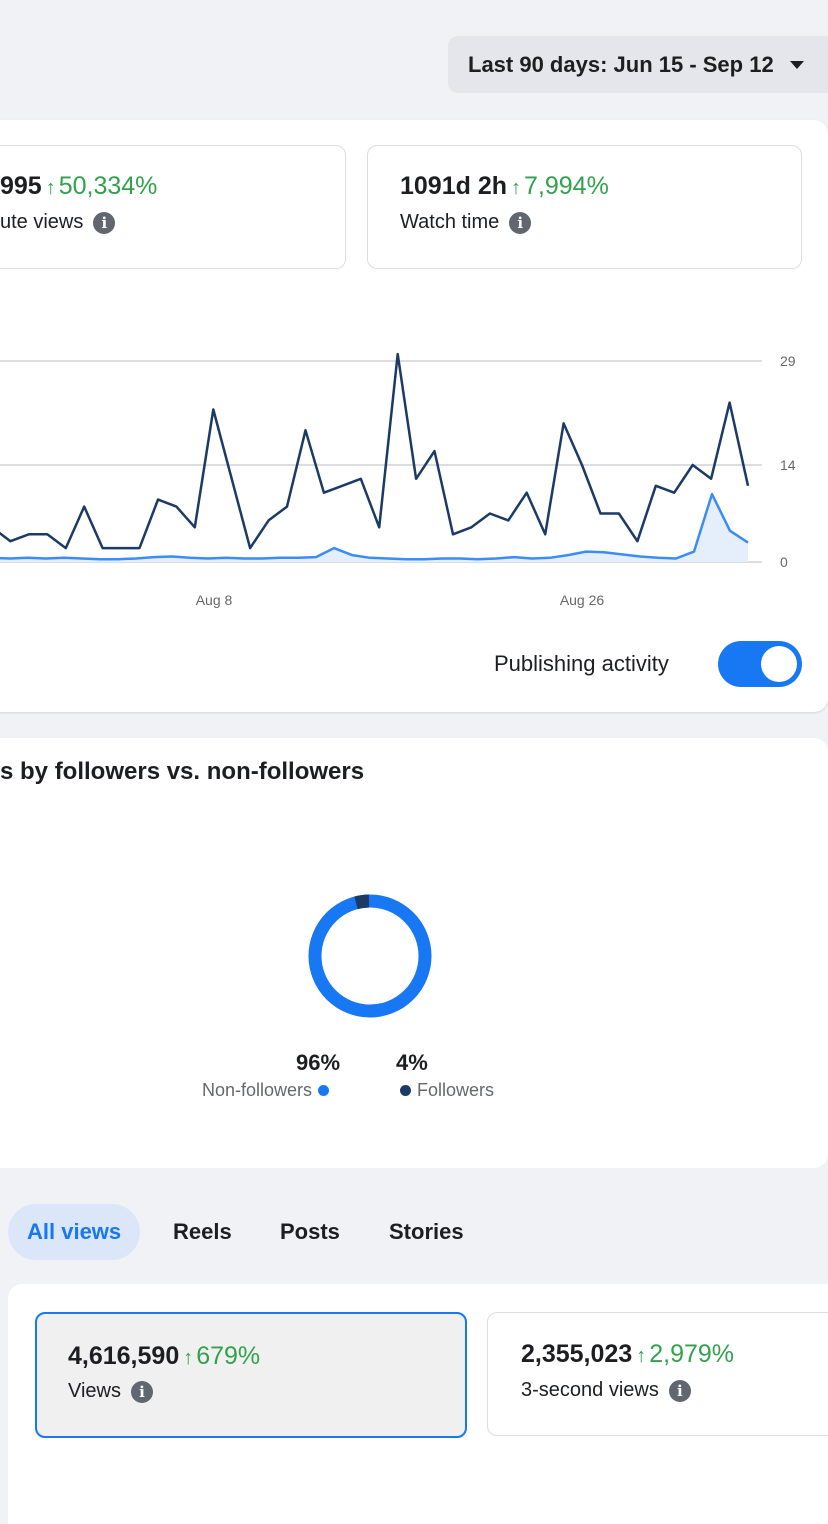  Describe the element at coordinates (584, 207) in the screenshot. I see `metric-card-watch-time` at that location.